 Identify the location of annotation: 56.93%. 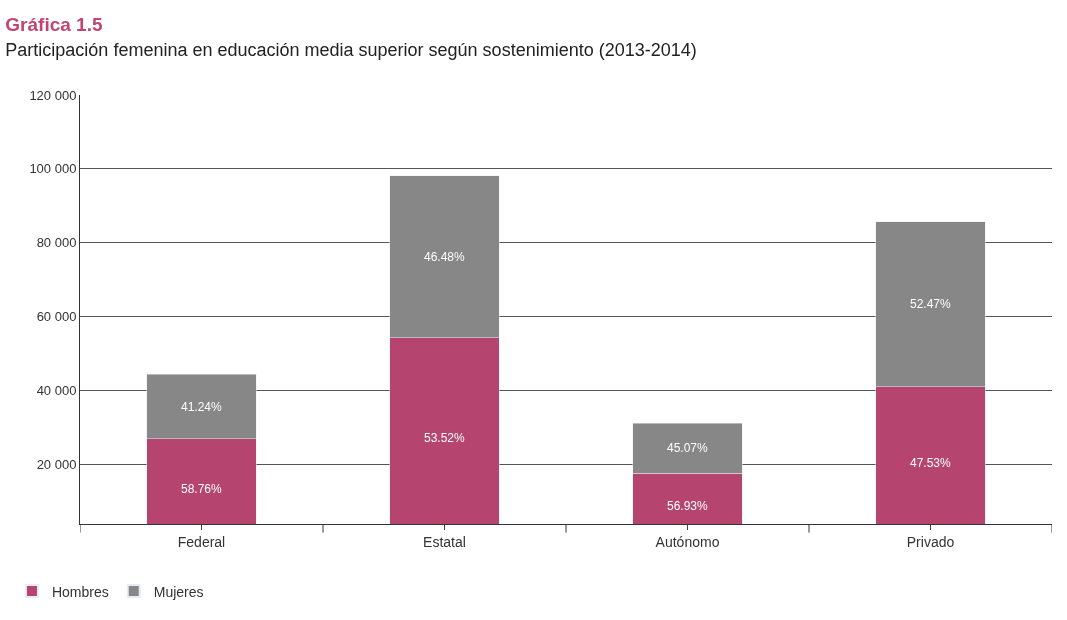
(688, 506).